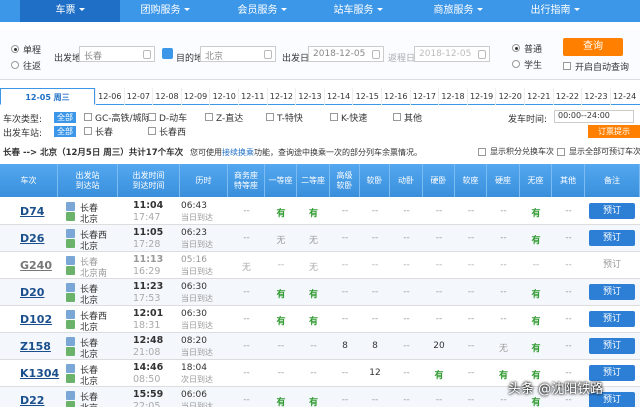 The image size is (640, 407). Describe the element at coordinates (452, 96) in the screenshot. I see `date-tab: 12-18` at that location.